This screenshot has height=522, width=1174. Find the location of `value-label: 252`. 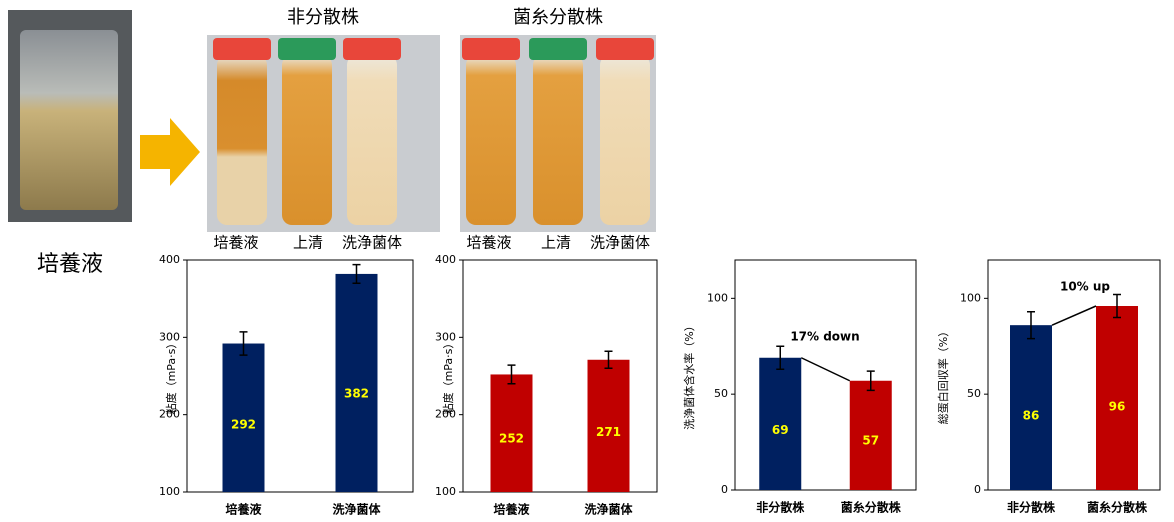

value-label: 252 is located at coordinates (511, 439).